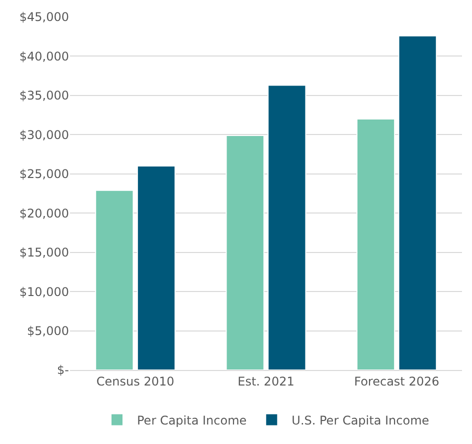 The height and width of the screenshot is (444, 472). Describe the element at coordinates (63, 370) in the screenshot. I see `y-tick-label: $-` at that location.